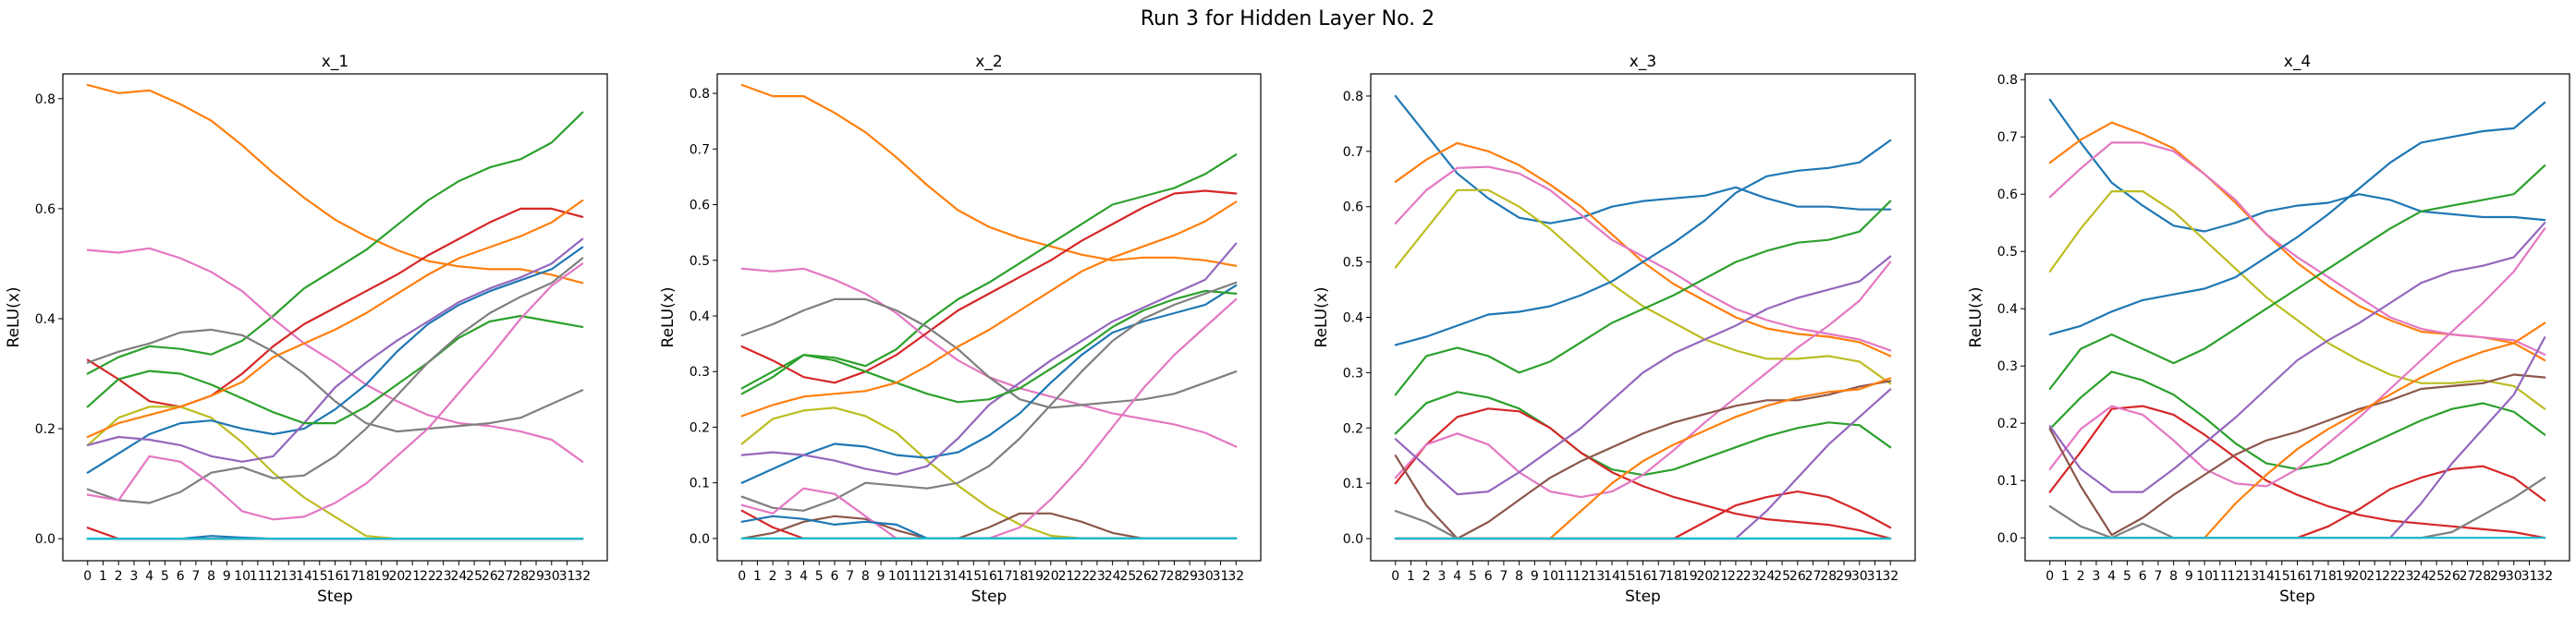  What do you see at coordinates (2359, 576) in the screenshot?
I see `x-tick-label: 20` at bounding box center [2359, 576].